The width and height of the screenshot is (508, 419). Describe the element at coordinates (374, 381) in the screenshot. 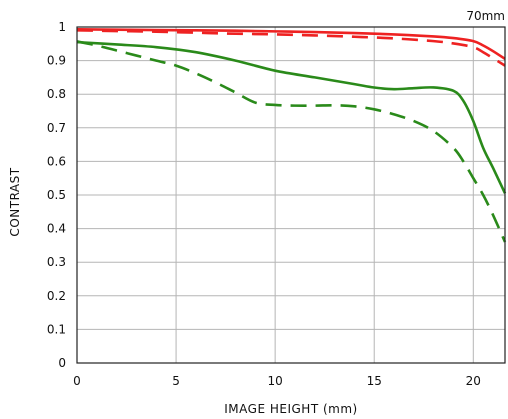

I see `x-tick-label: 15` at that location.